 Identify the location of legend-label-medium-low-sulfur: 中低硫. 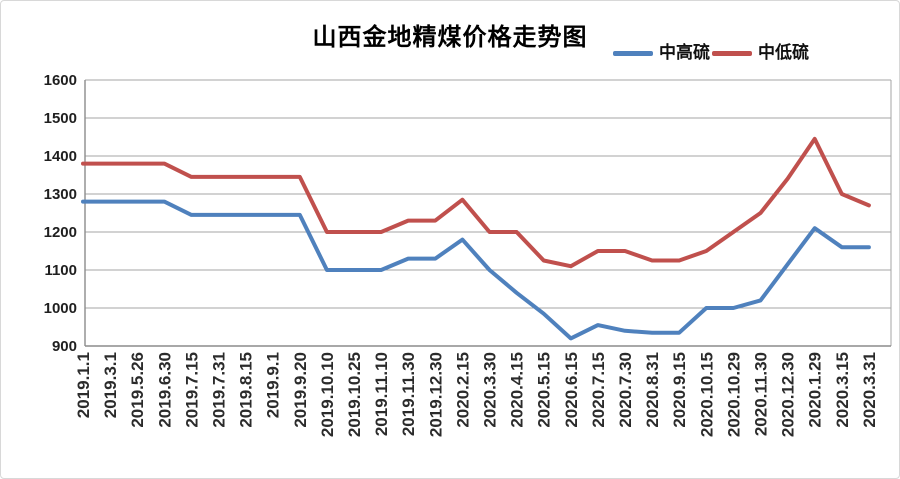
(783, 52).